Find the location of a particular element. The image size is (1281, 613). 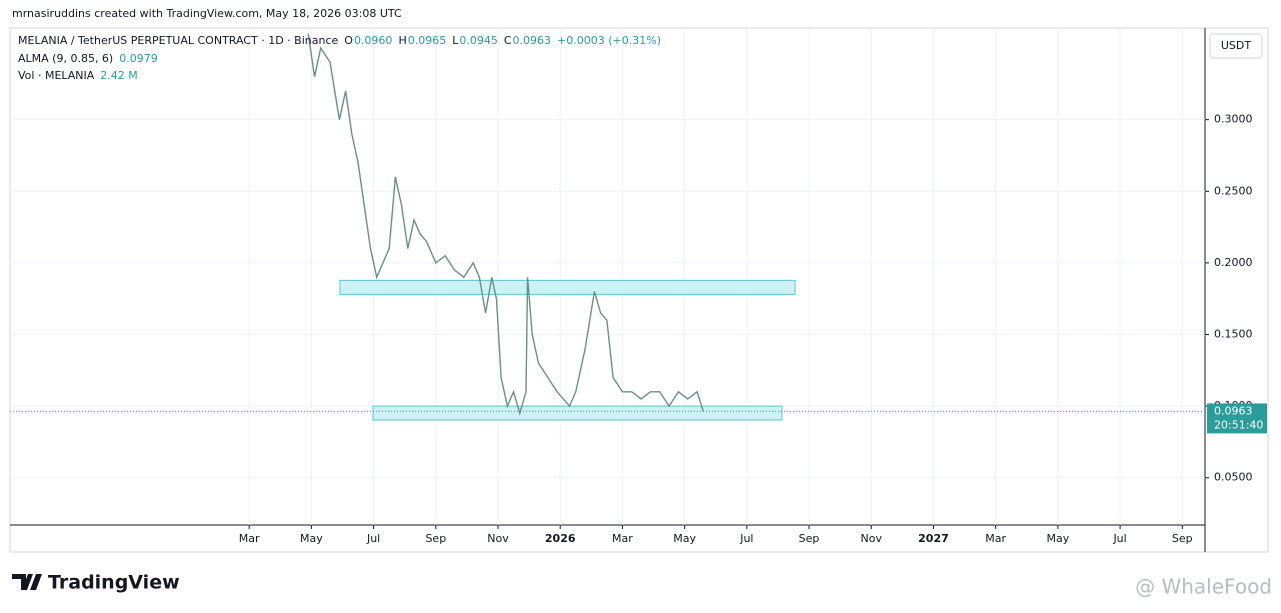

brand: TradingView is located at coordinates (114, 583).